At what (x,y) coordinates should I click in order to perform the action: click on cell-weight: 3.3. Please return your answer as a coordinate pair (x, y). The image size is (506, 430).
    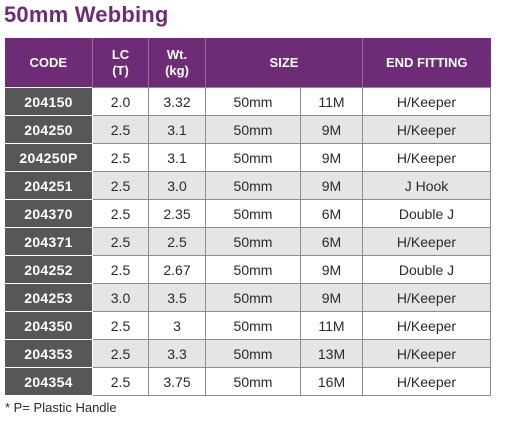
    Looking at the image, I should click on (177, 353).